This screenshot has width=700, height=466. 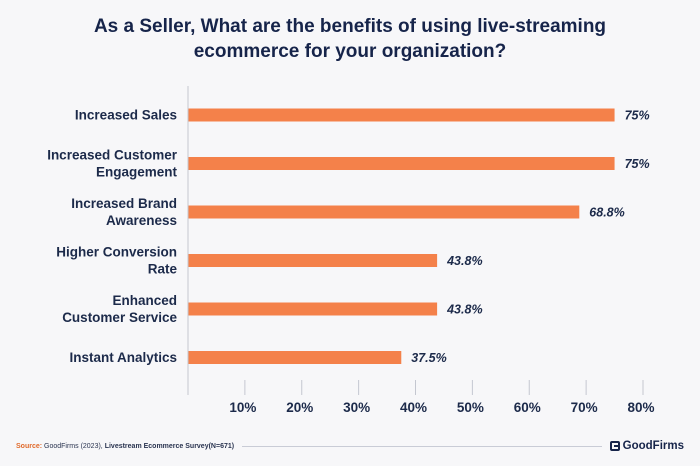 I want to click on category-label-3: Higher Conversion Rate, so click(x=116, y=261).